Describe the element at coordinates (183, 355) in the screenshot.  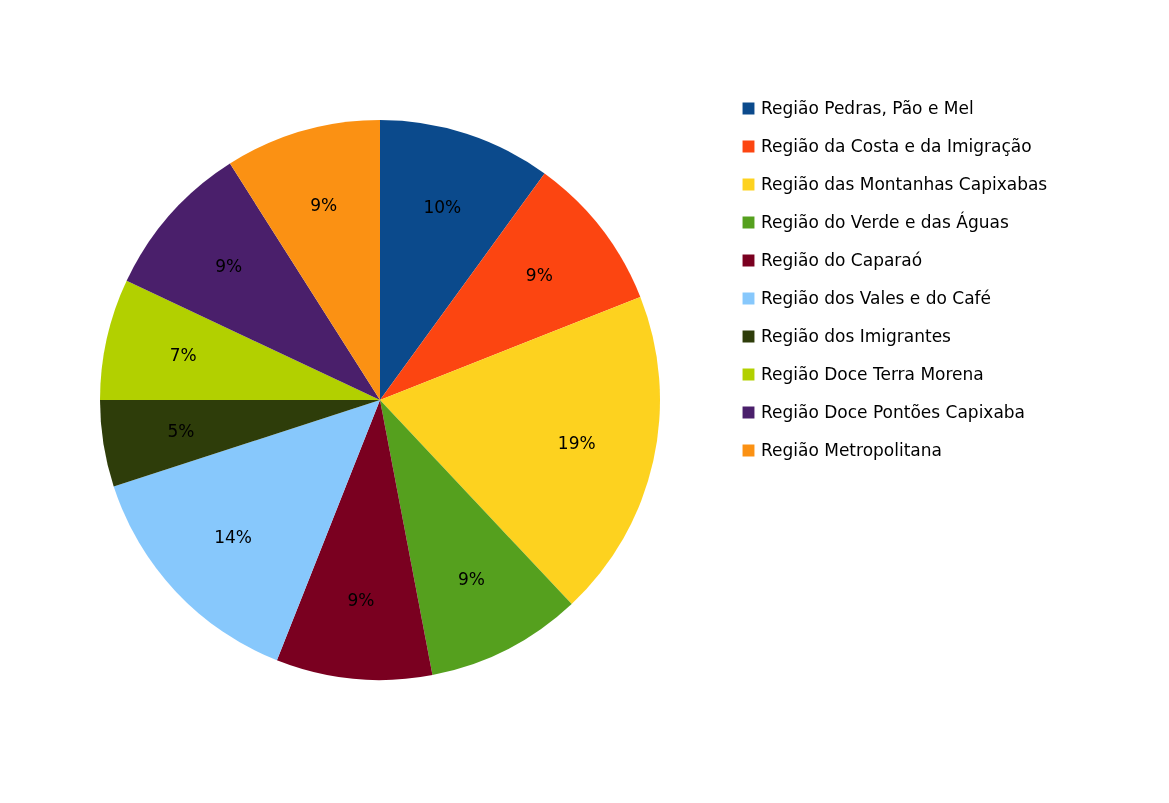
I see `data-label: 7%` at that location.